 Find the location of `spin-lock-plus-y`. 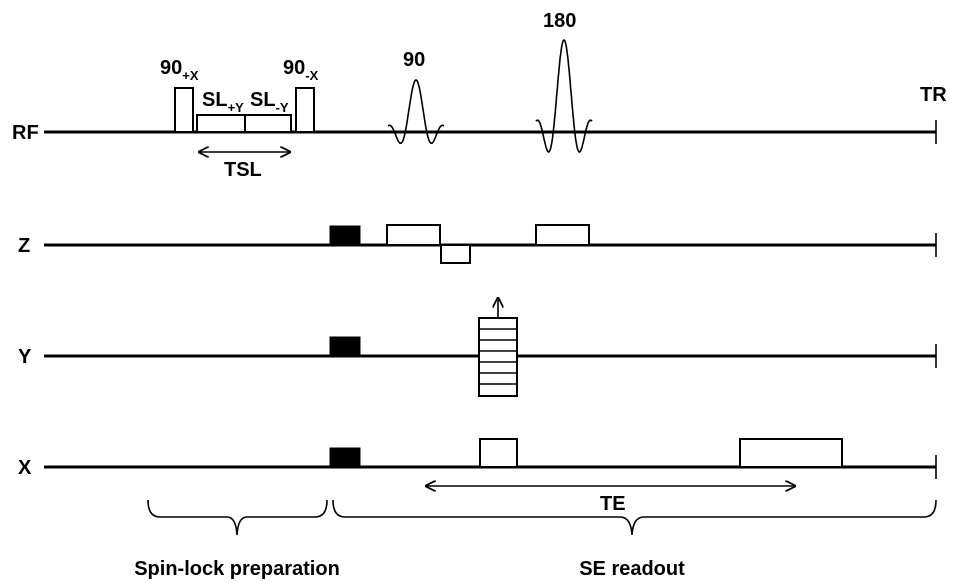

spin-lock-plus-y is located at coordinates (221, 123).